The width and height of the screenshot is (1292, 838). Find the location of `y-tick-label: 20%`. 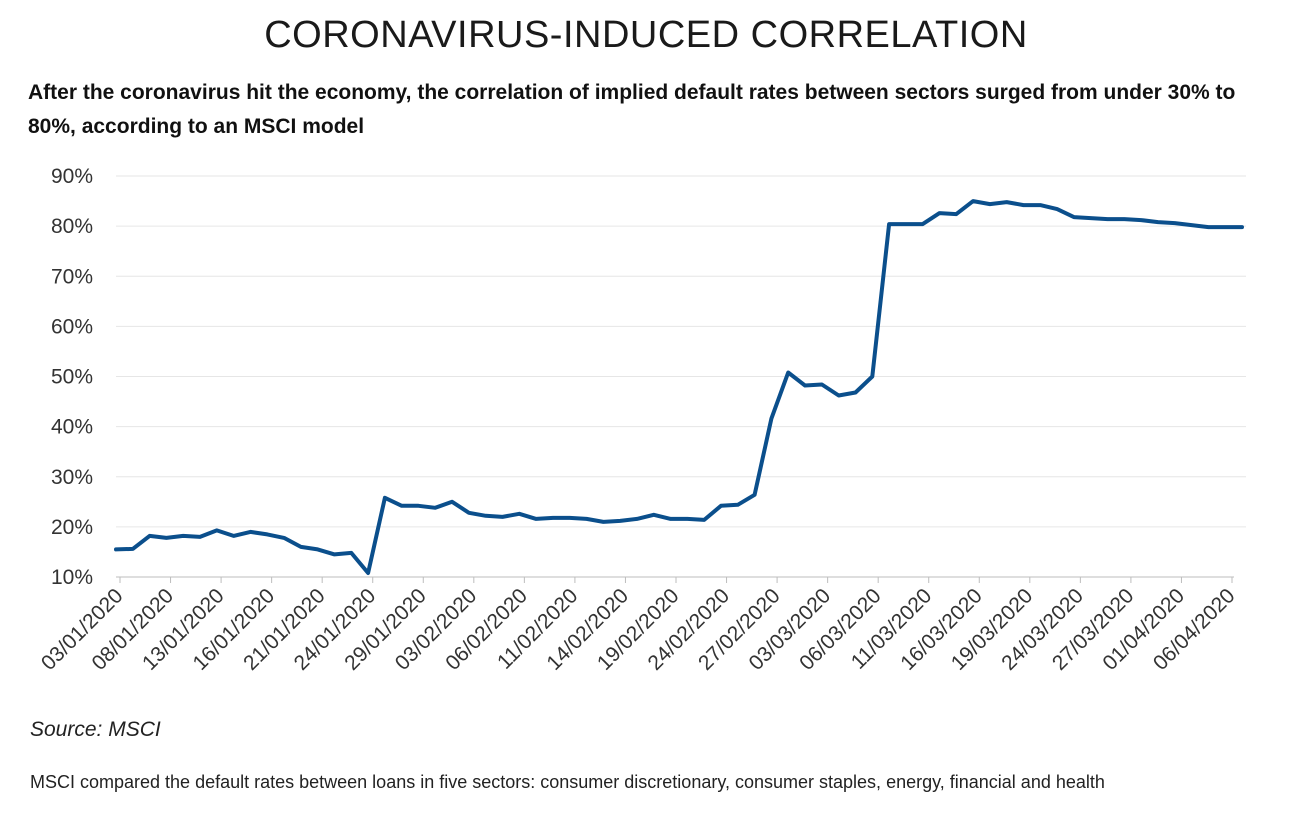

y-tick-label: 20% is located at coordinates (72, 527).